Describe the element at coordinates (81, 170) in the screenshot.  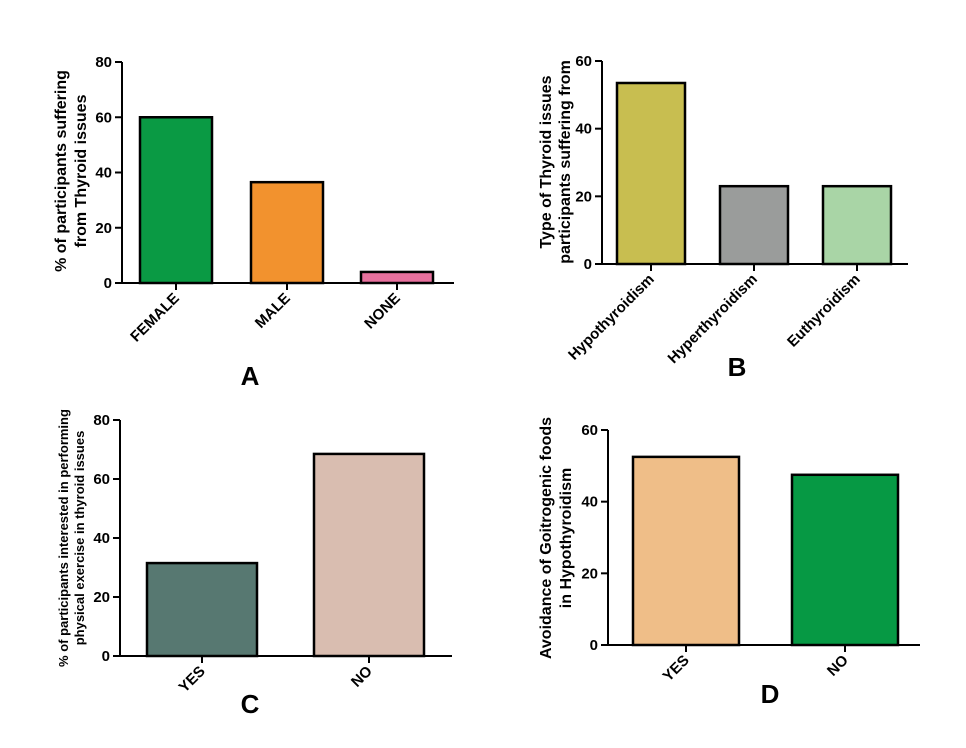
I see `panel-a-y-title-line-2: from Thyroid issues` at that location.